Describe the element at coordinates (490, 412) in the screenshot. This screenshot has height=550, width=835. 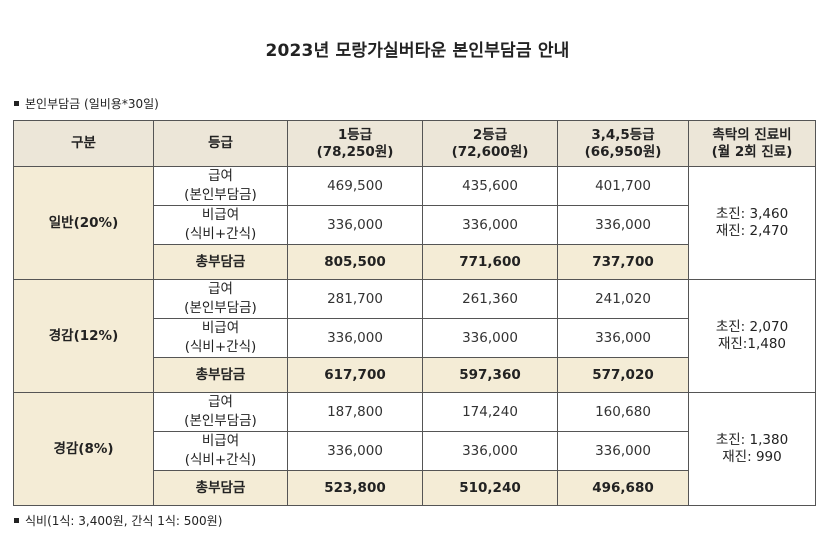
I see `cell-value: 174,240` at that location.